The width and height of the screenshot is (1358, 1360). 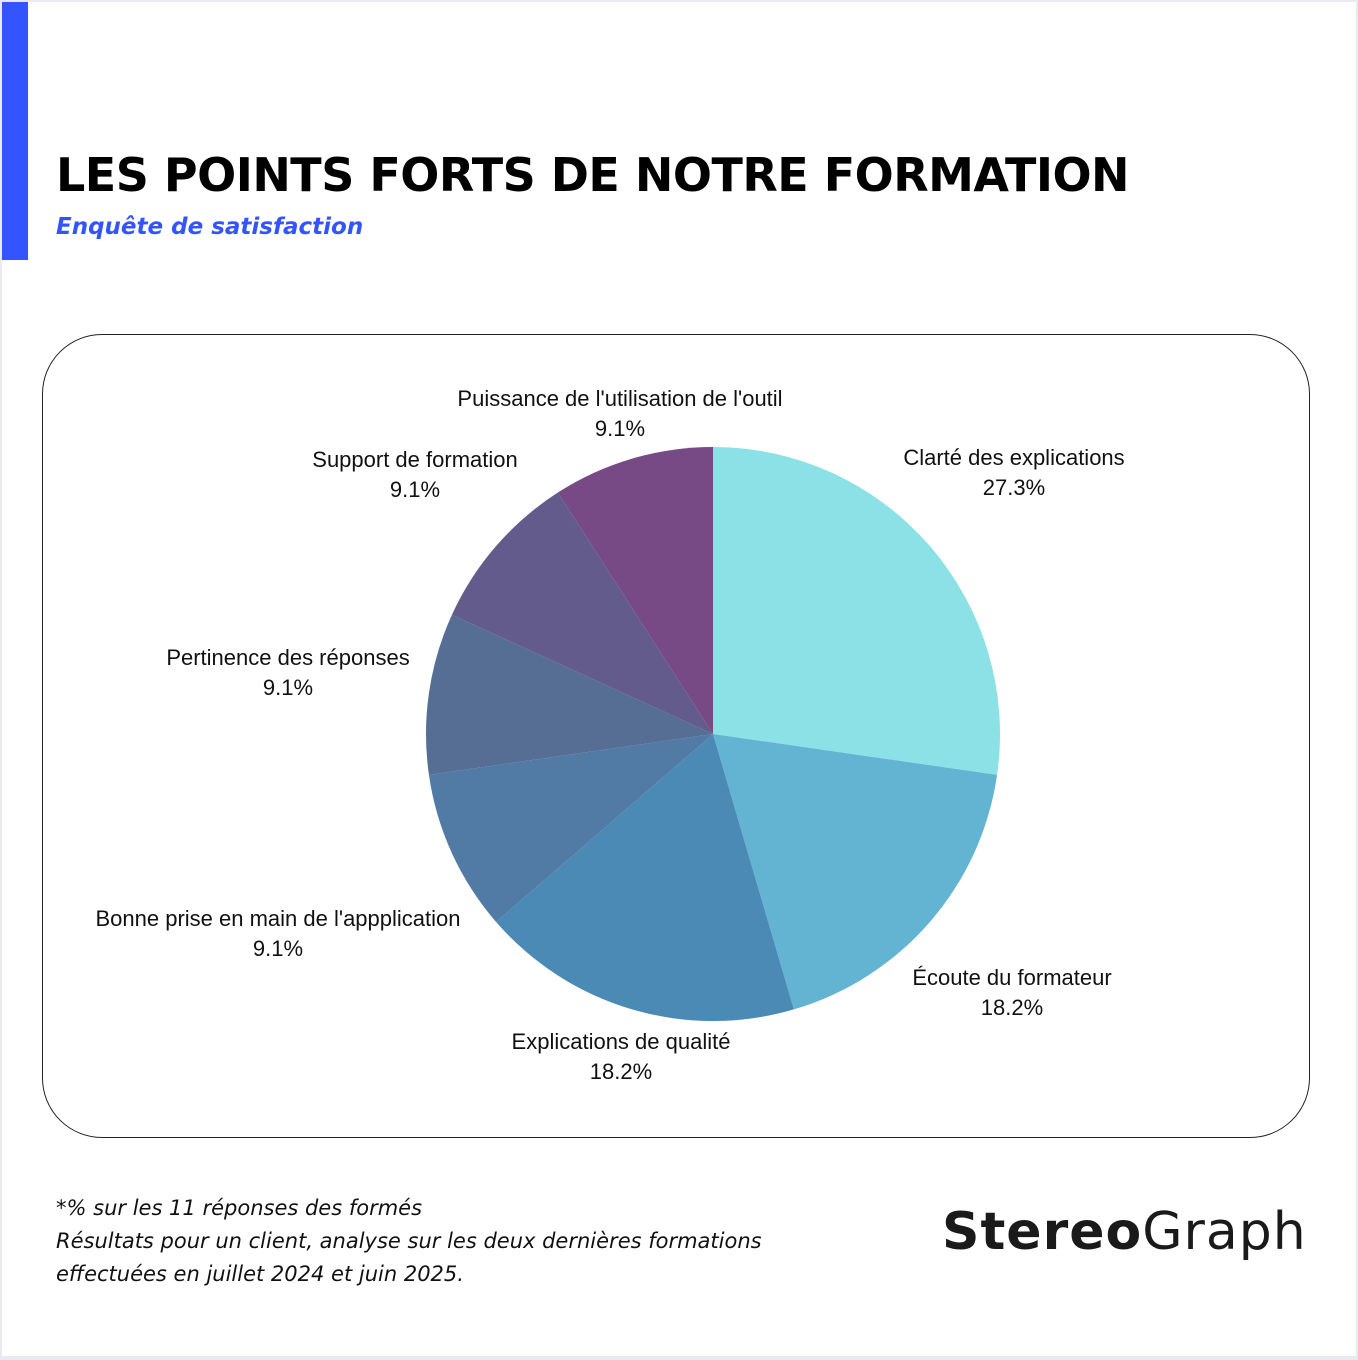 What do you see at coordinates (1014, 457) in the screenshot?
I see `slice-label-name: Clarté des explications` at bounding box center [1014, 457].